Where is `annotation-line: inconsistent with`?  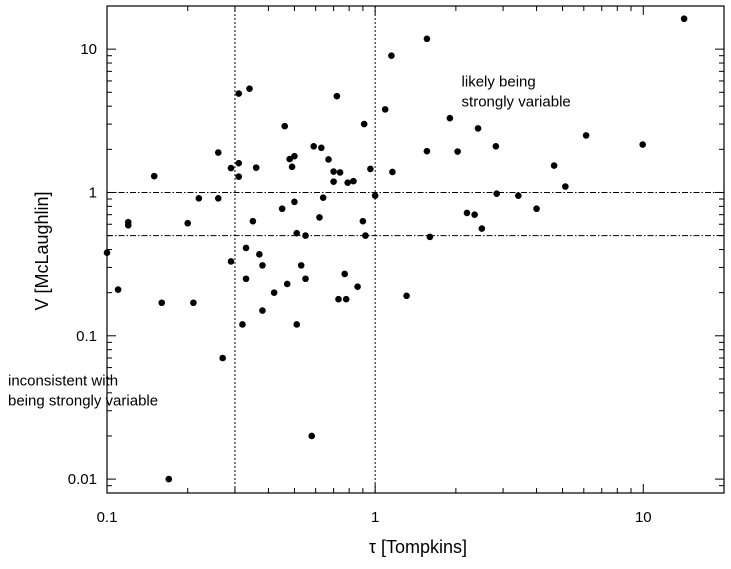 annotation-line: inconsistent with is located at coordinates (63, 380).